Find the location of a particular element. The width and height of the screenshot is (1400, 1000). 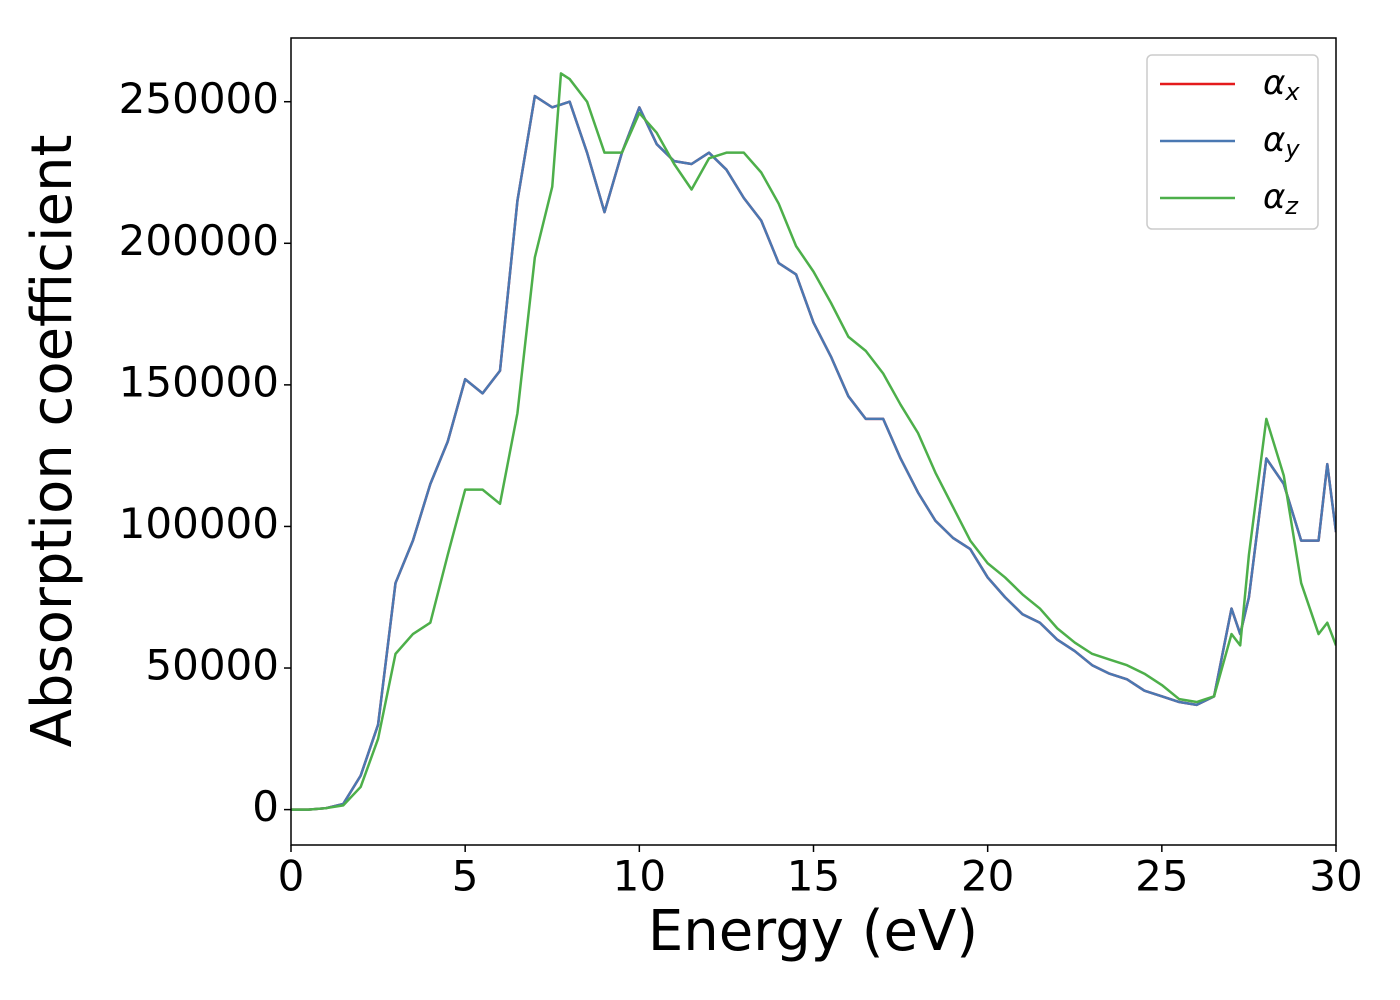

x-tick-label: 25 is located at coordinates (1161, 876).